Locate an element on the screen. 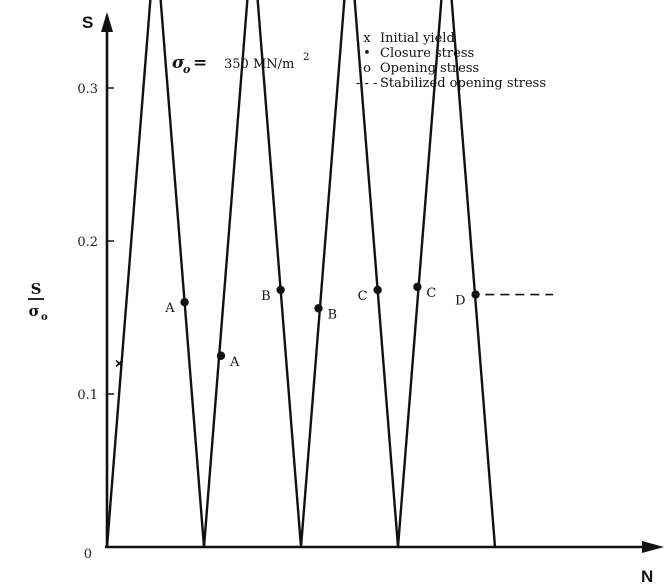  sigma-superscript: 2 is located at coordinates (306, 57).